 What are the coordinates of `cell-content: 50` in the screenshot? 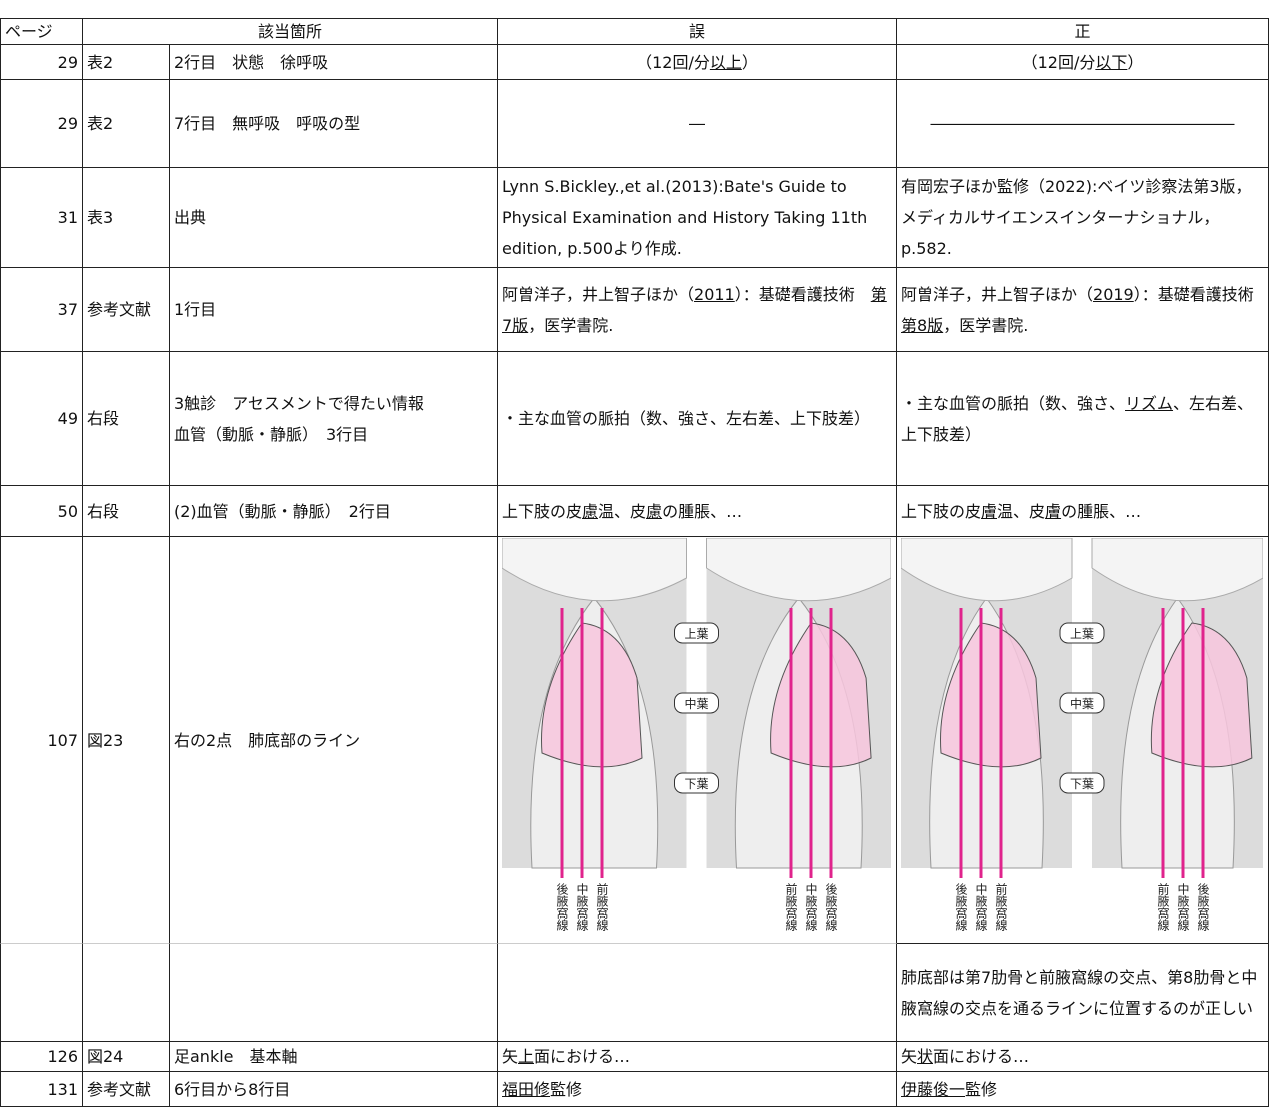 It's located at (68, 511).